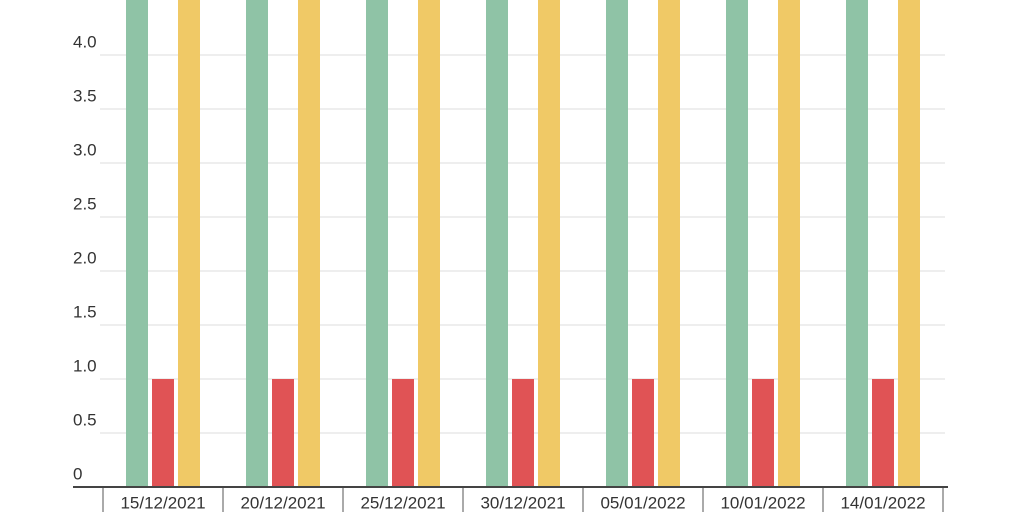 This screenshot has height=512, width=1024. Describe the element at coordinates (882, 502) in the screenshot. I see `x-tick-label: 14/01/2022` at that location.